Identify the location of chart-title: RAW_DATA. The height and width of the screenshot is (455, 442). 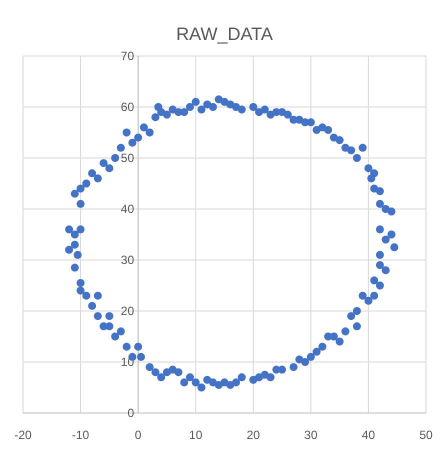
(224, 34).